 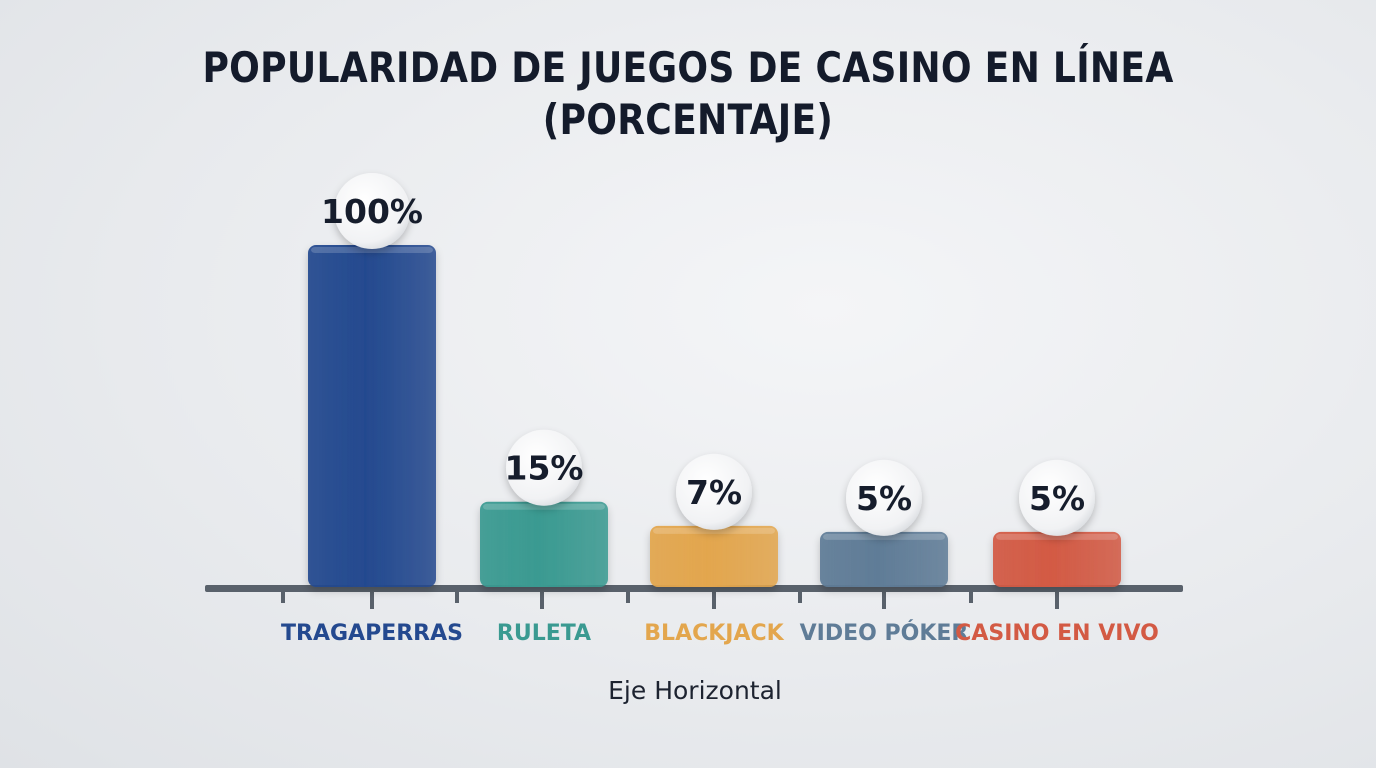 I want to click on x-axis, so click(x=694, y=597).